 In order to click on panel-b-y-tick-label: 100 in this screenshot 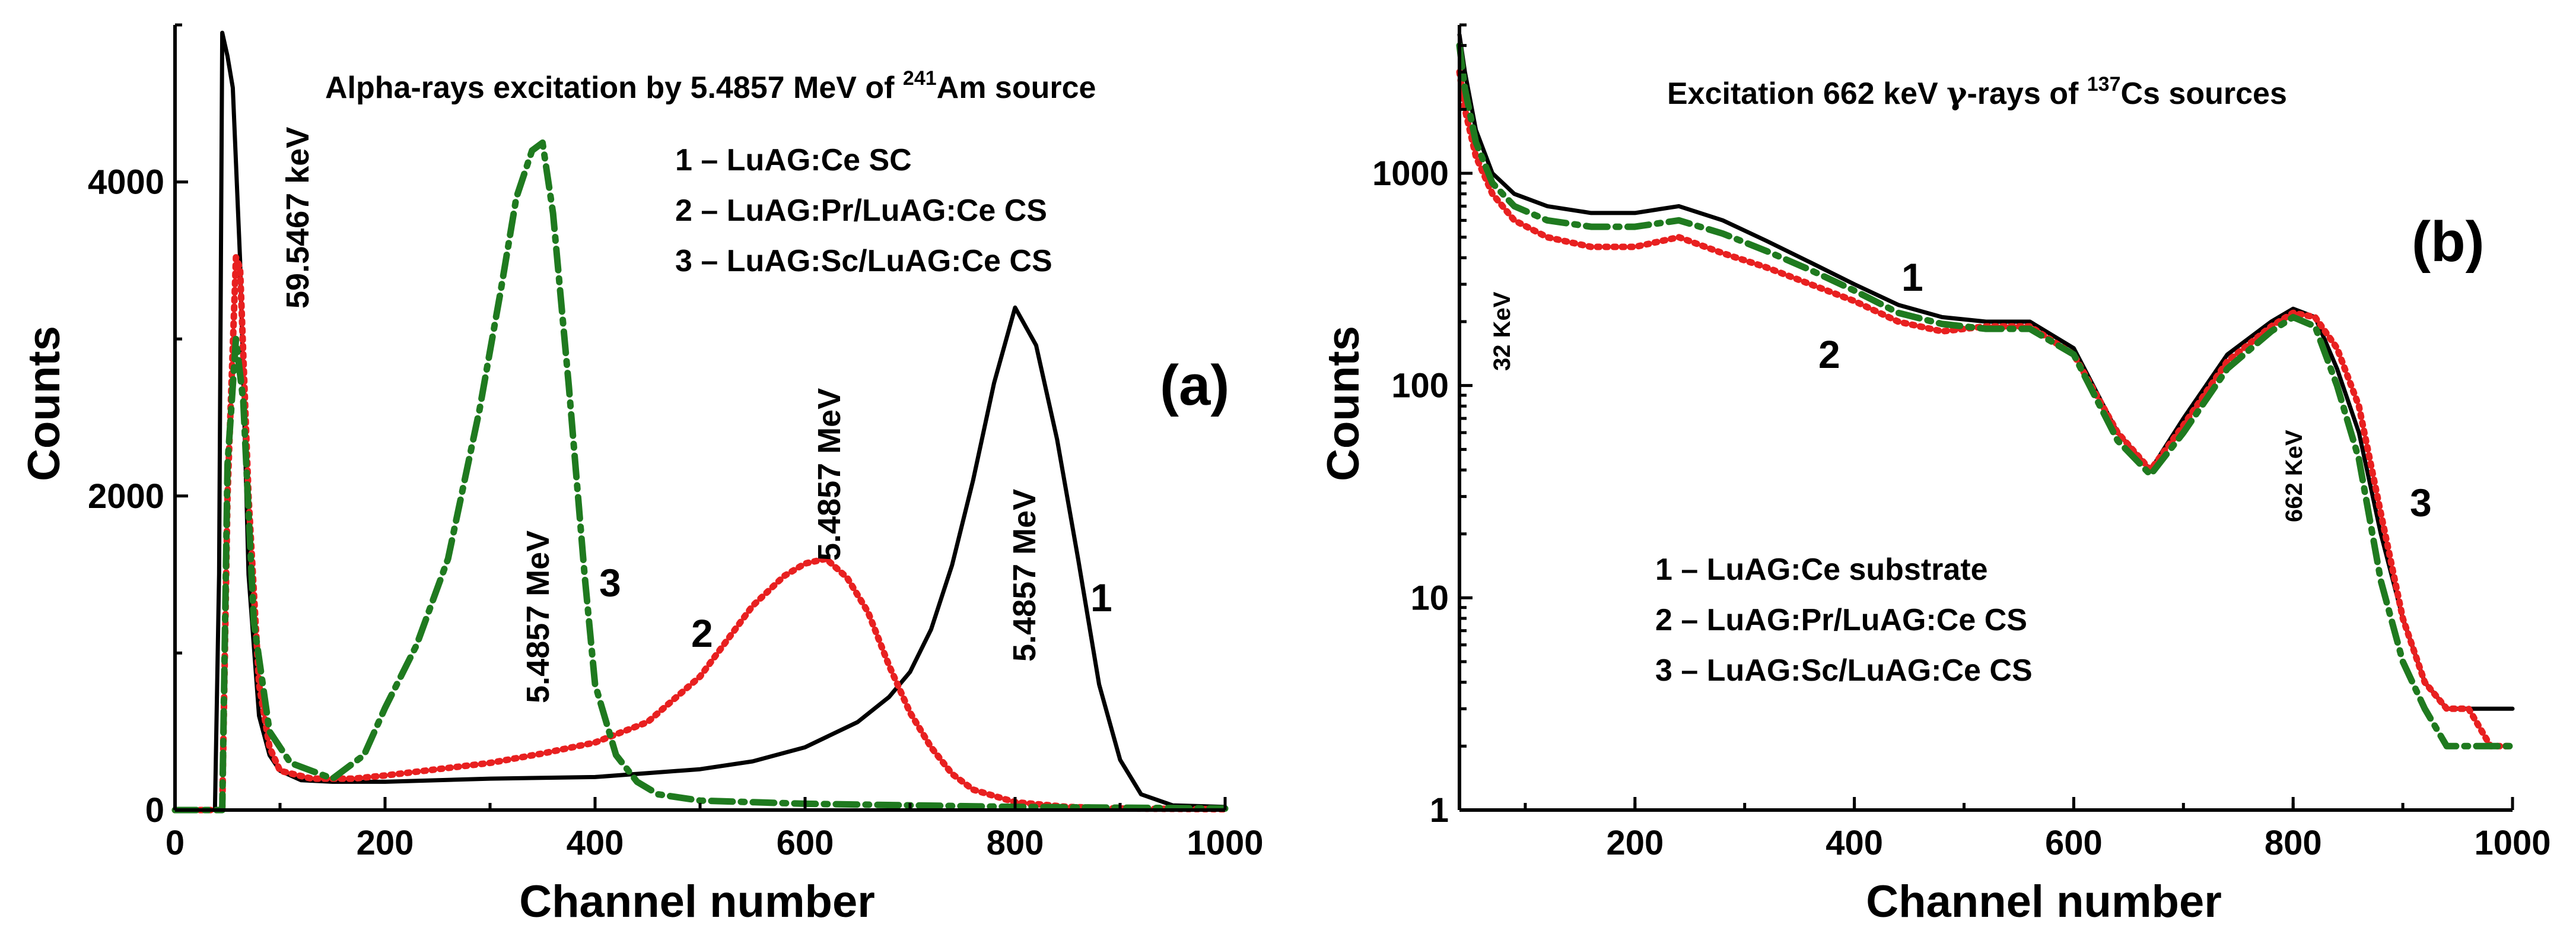, I will do `click(1420, 386)`.